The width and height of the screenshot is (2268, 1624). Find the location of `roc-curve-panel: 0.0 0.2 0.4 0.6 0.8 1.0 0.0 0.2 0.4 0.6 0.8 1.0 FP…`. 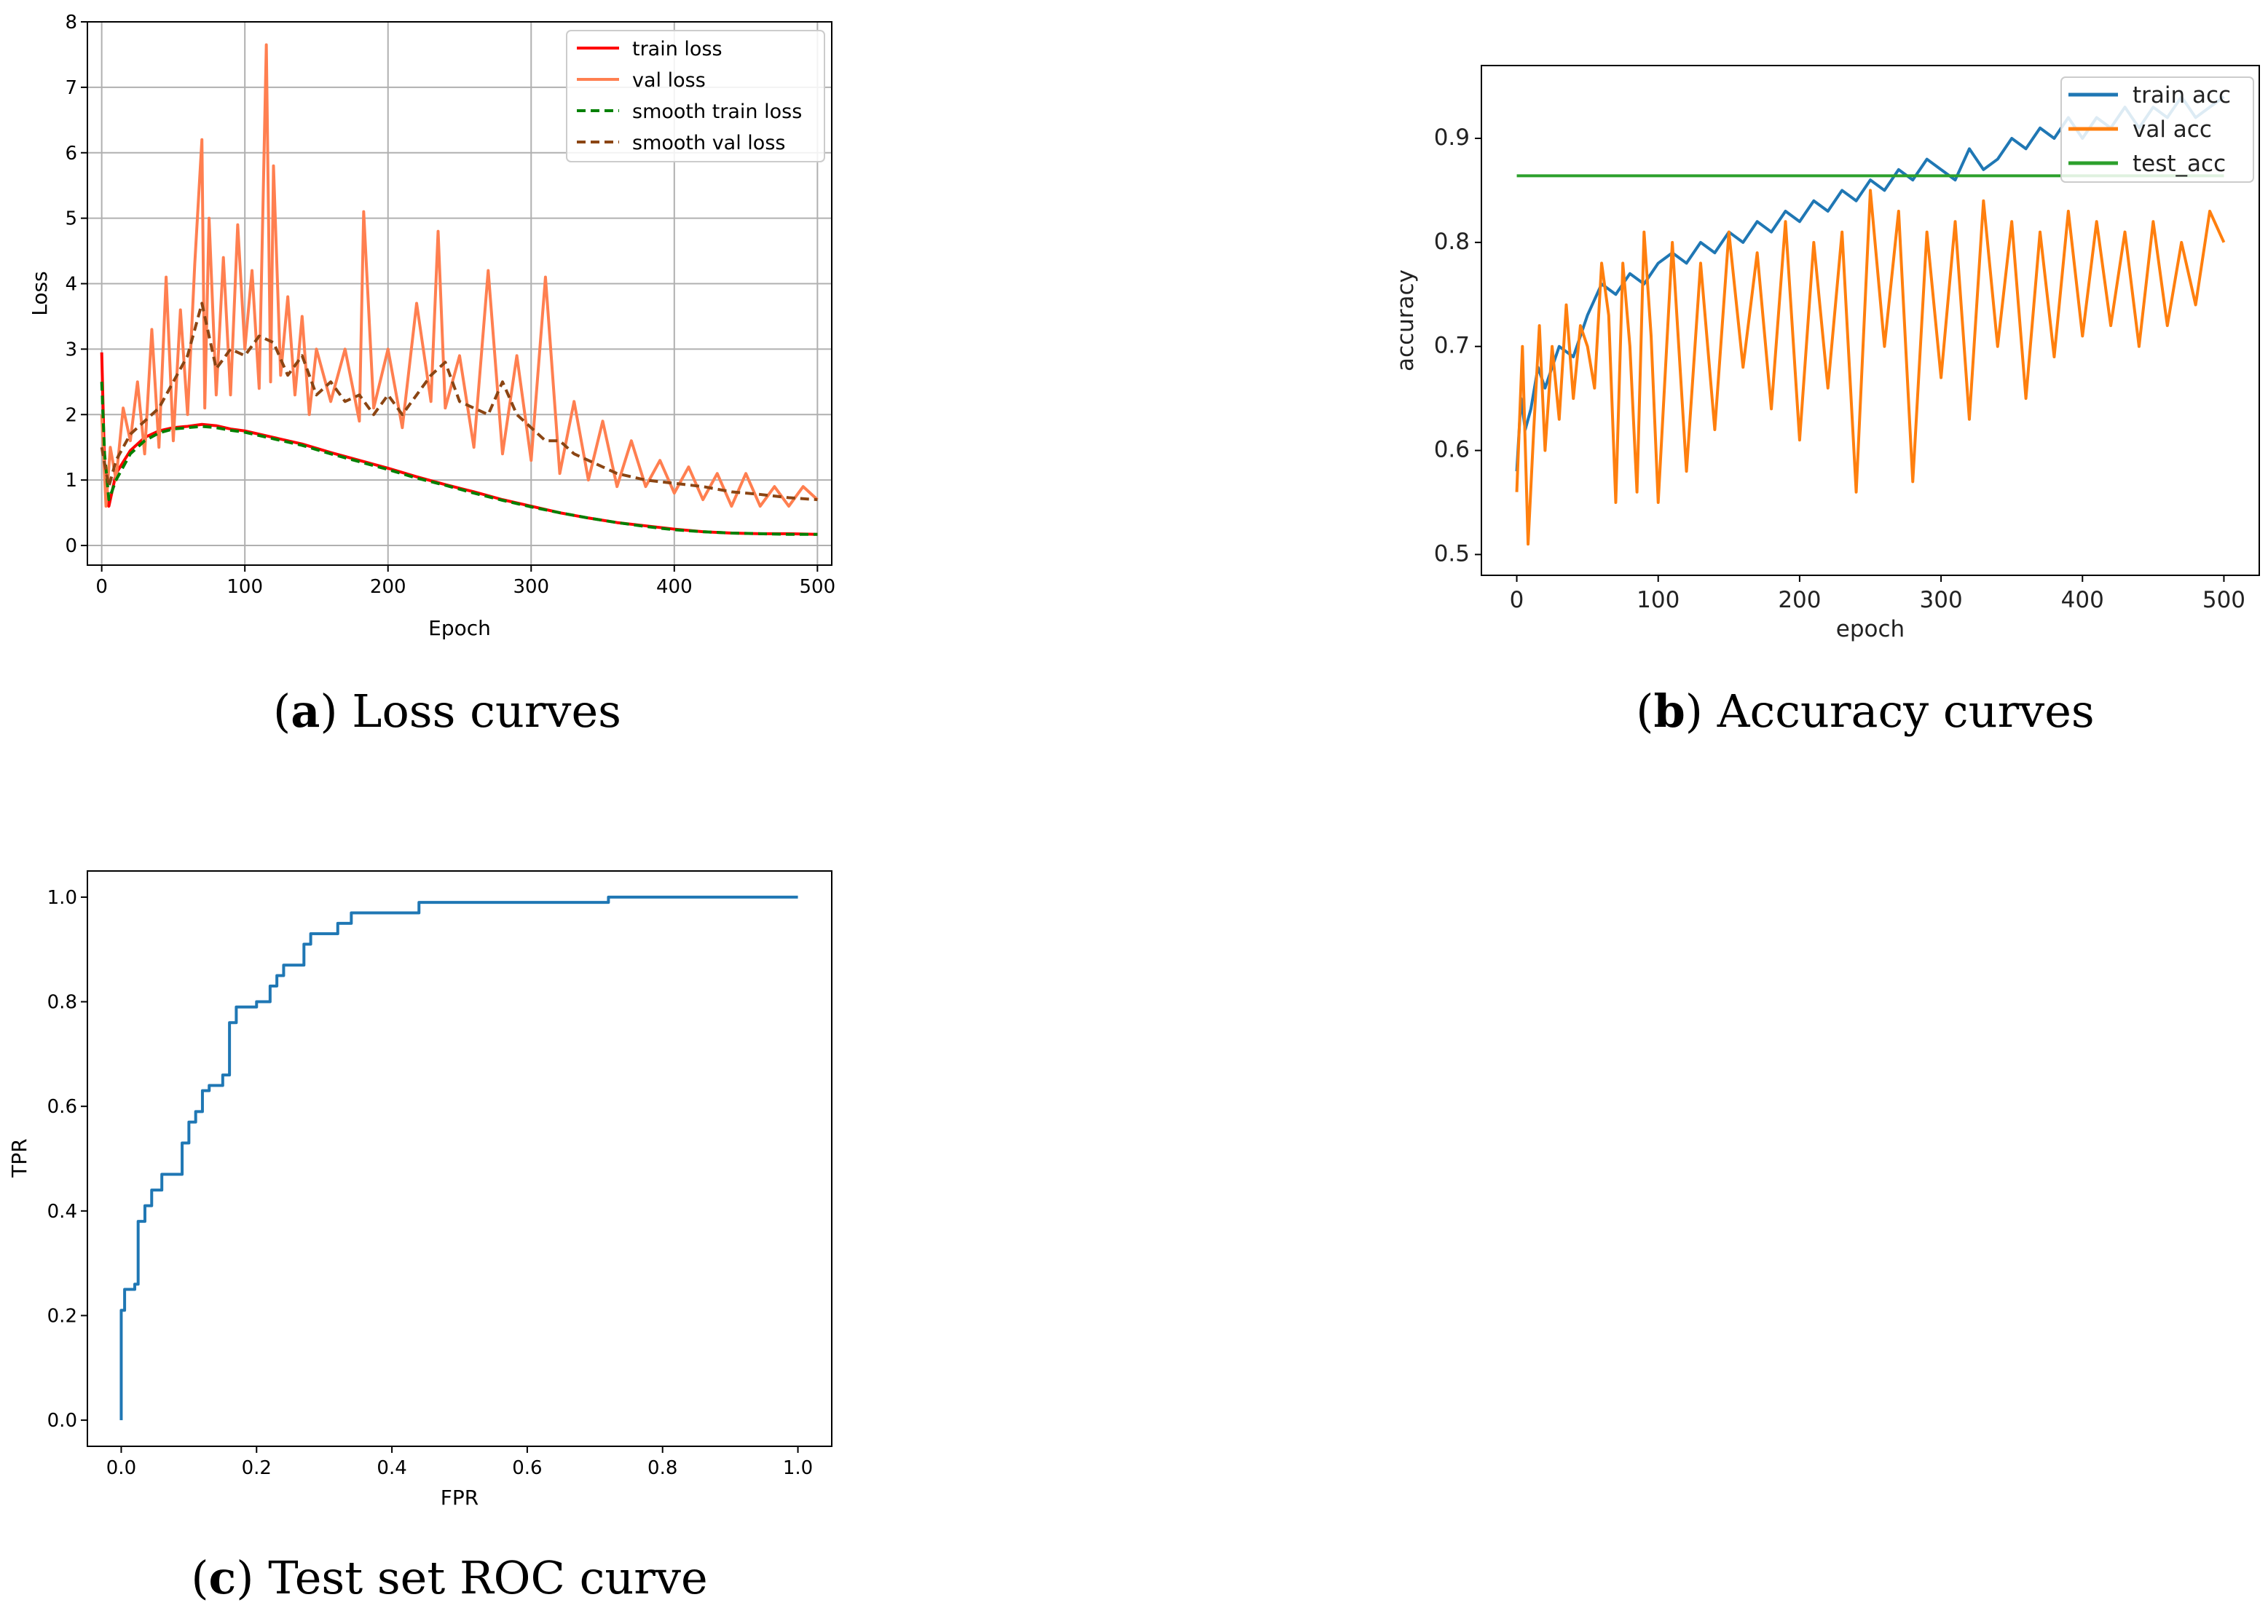

roc-curve-panel: 0.0 0.2 0.4 0.6 0.8 1.0 0.0 0.2 0.4 0.6 0.8 1.0 FP… is located at coordinates (419, 1190).